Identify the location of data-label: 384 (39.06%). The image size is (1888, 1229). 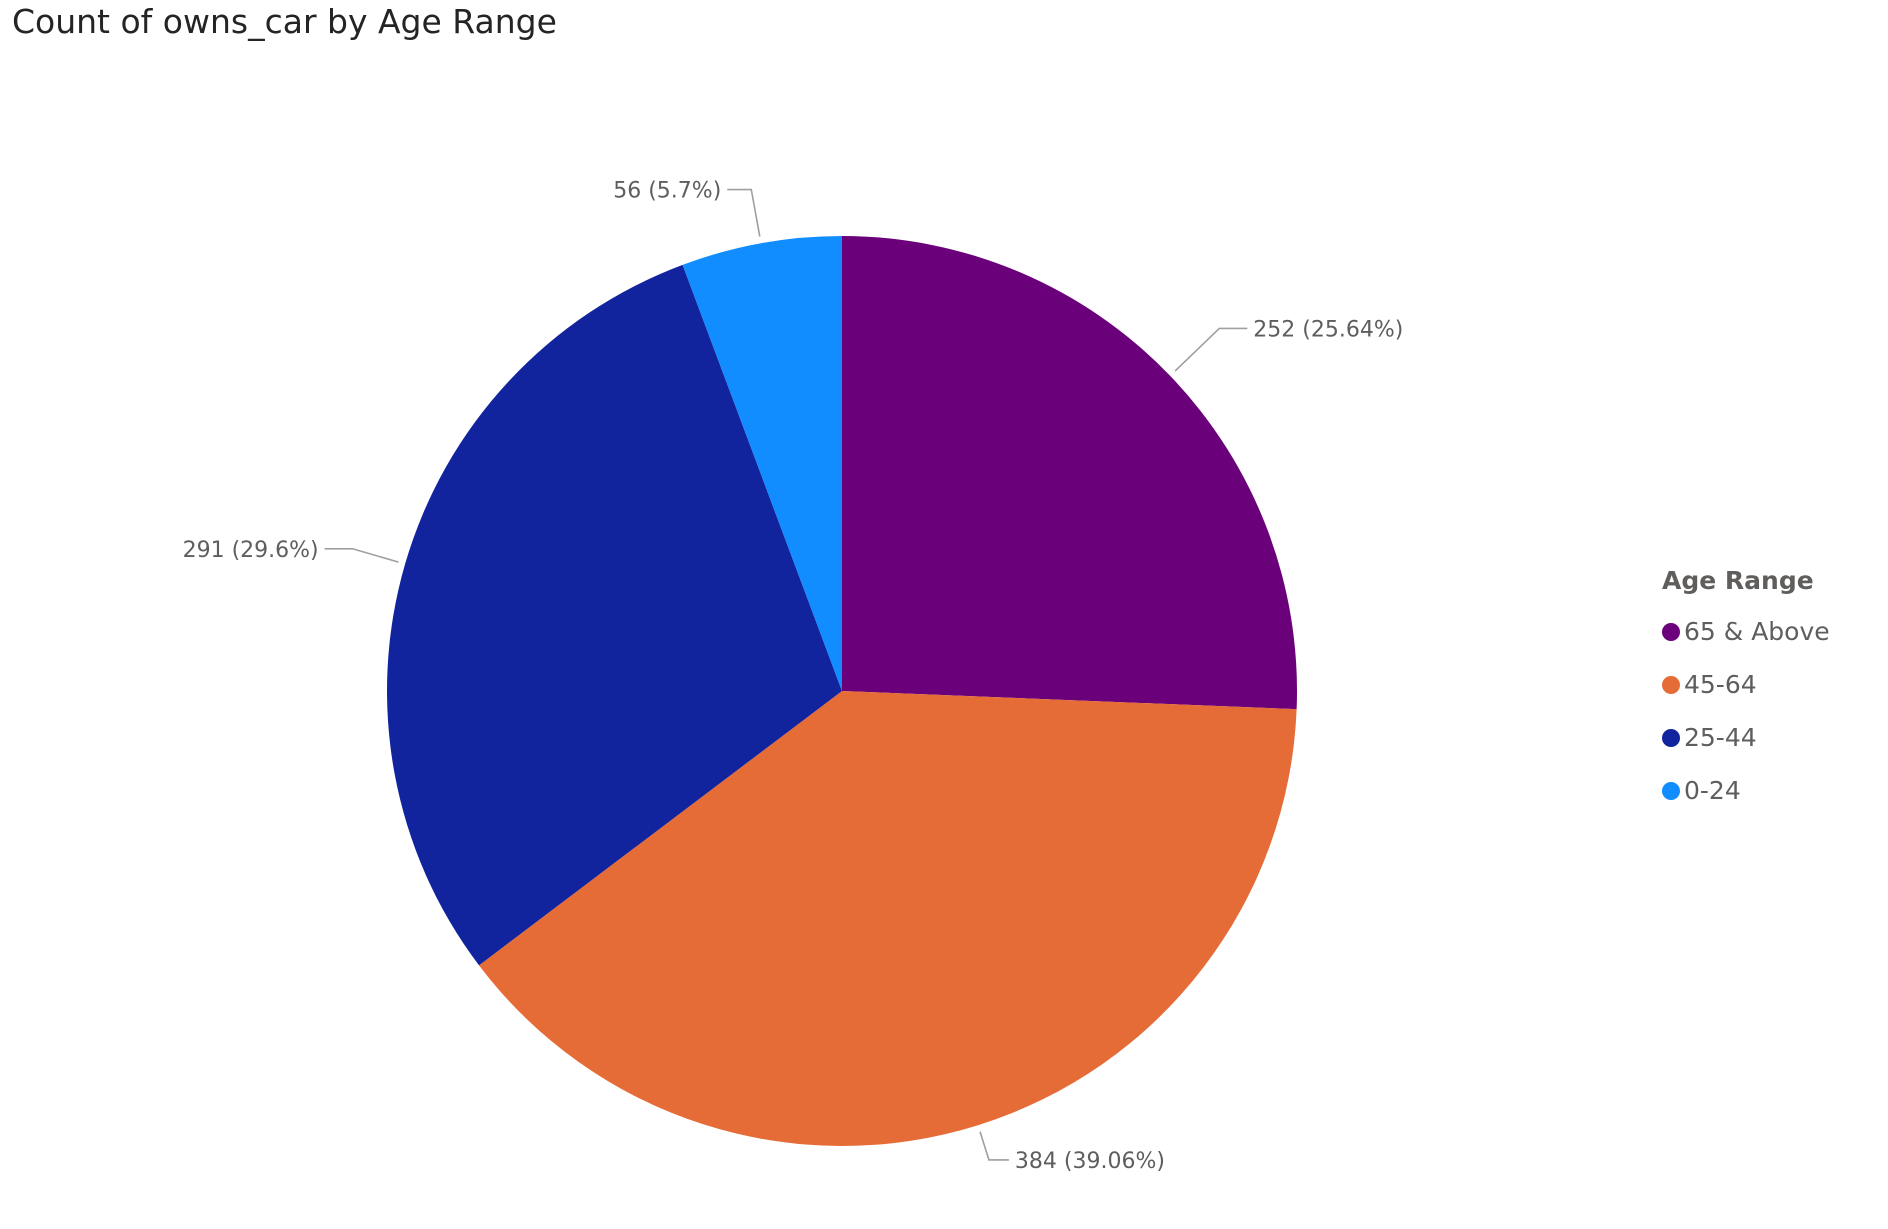
(1090, 1161).